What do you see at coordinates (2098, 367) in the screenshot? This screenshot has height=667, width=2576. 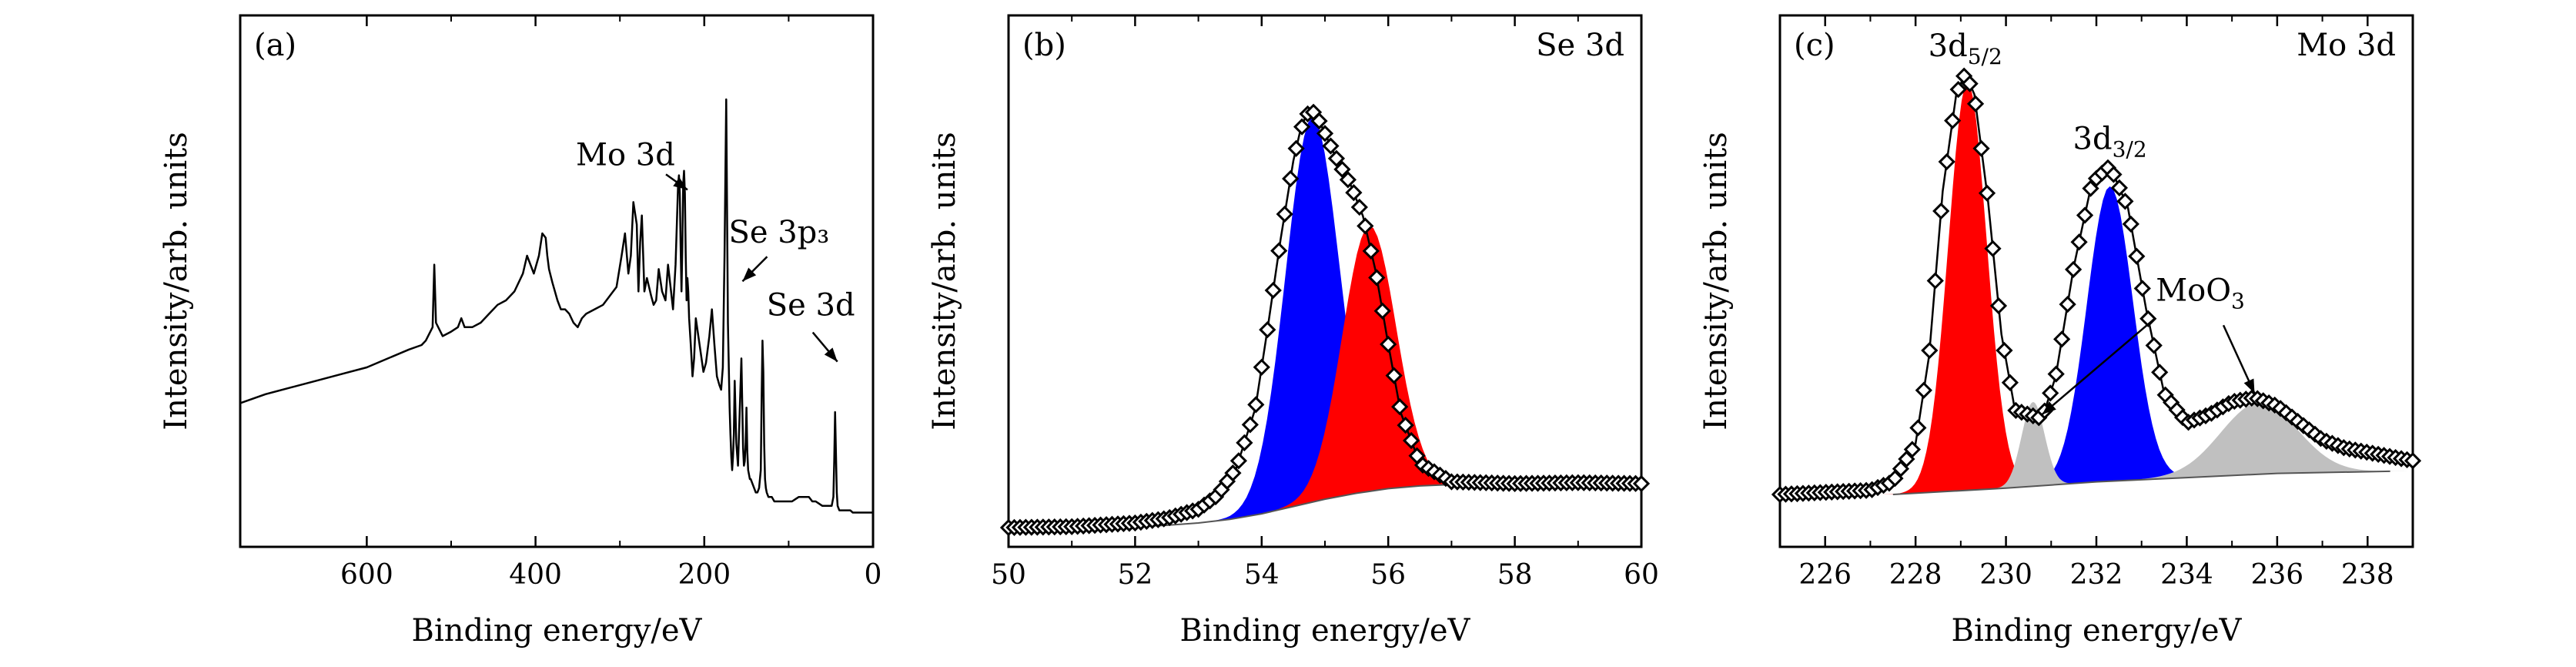 I see `moo3-arrow-left-line` at bounding box center [2098, 367].